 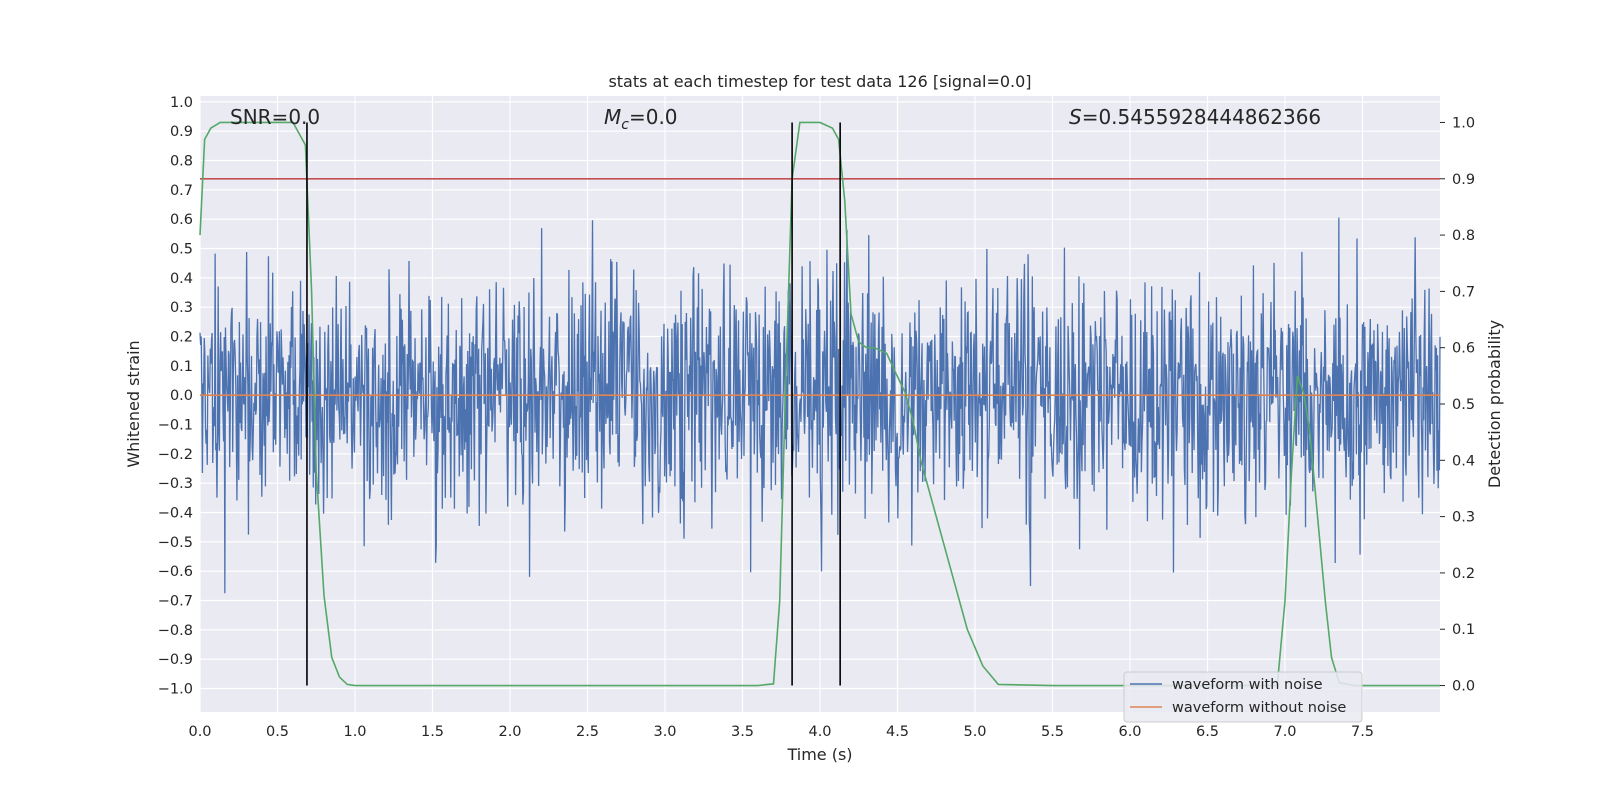 What do you see at coordinates (181, 338) in the screenshot?
I see `y-tick-label: 0.2` at bounding box center [181, 338].